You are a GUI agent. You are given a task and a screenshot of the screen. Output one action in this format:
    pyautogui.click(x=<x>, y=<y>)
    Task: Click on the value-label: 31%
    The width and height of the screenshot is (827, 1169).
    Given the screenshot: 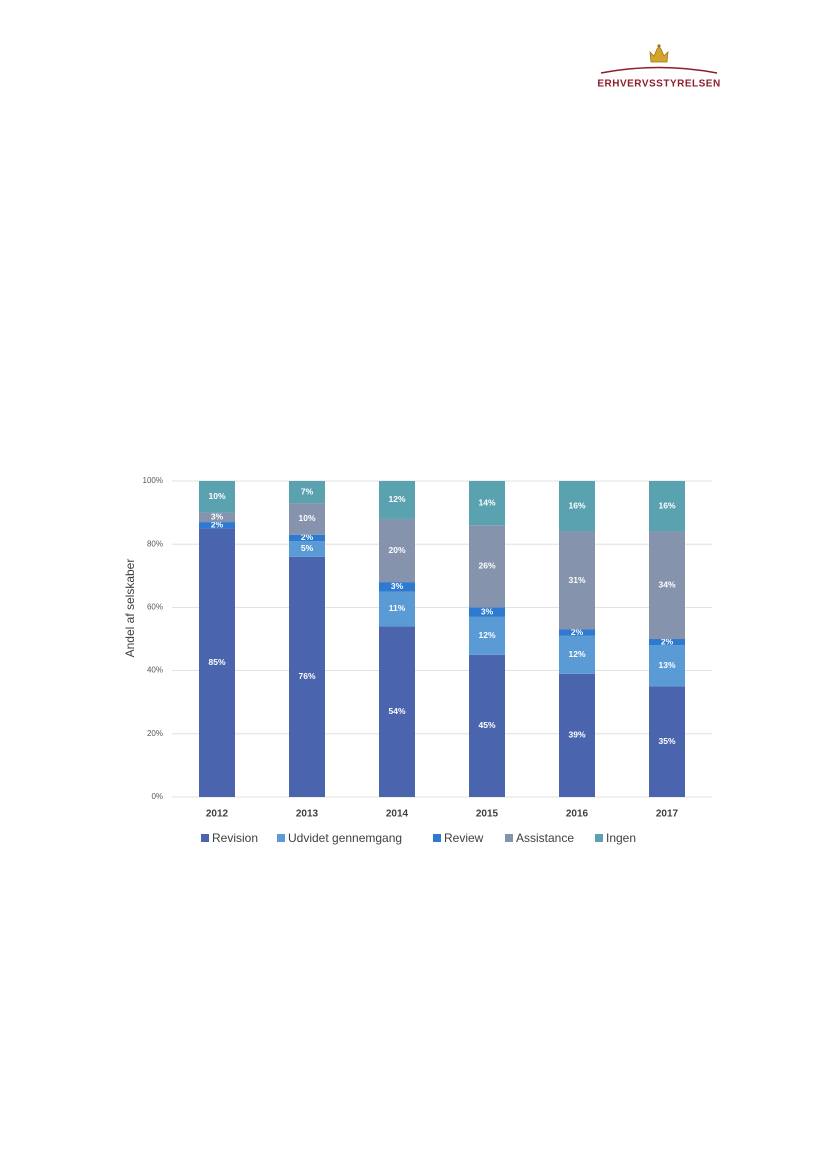 What is the action you would take?
    pyautogui.click(x=576, y=580)
    